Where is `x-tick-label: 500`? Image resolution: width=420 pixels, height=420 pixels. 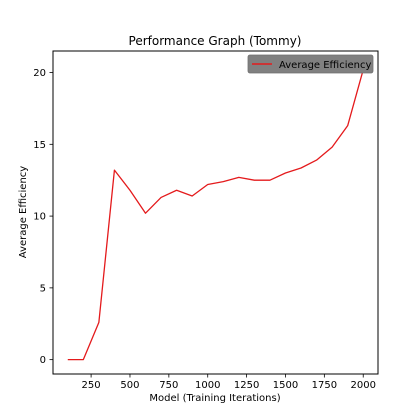
x-tick-label: 500 is located at coordinates (129, 385).